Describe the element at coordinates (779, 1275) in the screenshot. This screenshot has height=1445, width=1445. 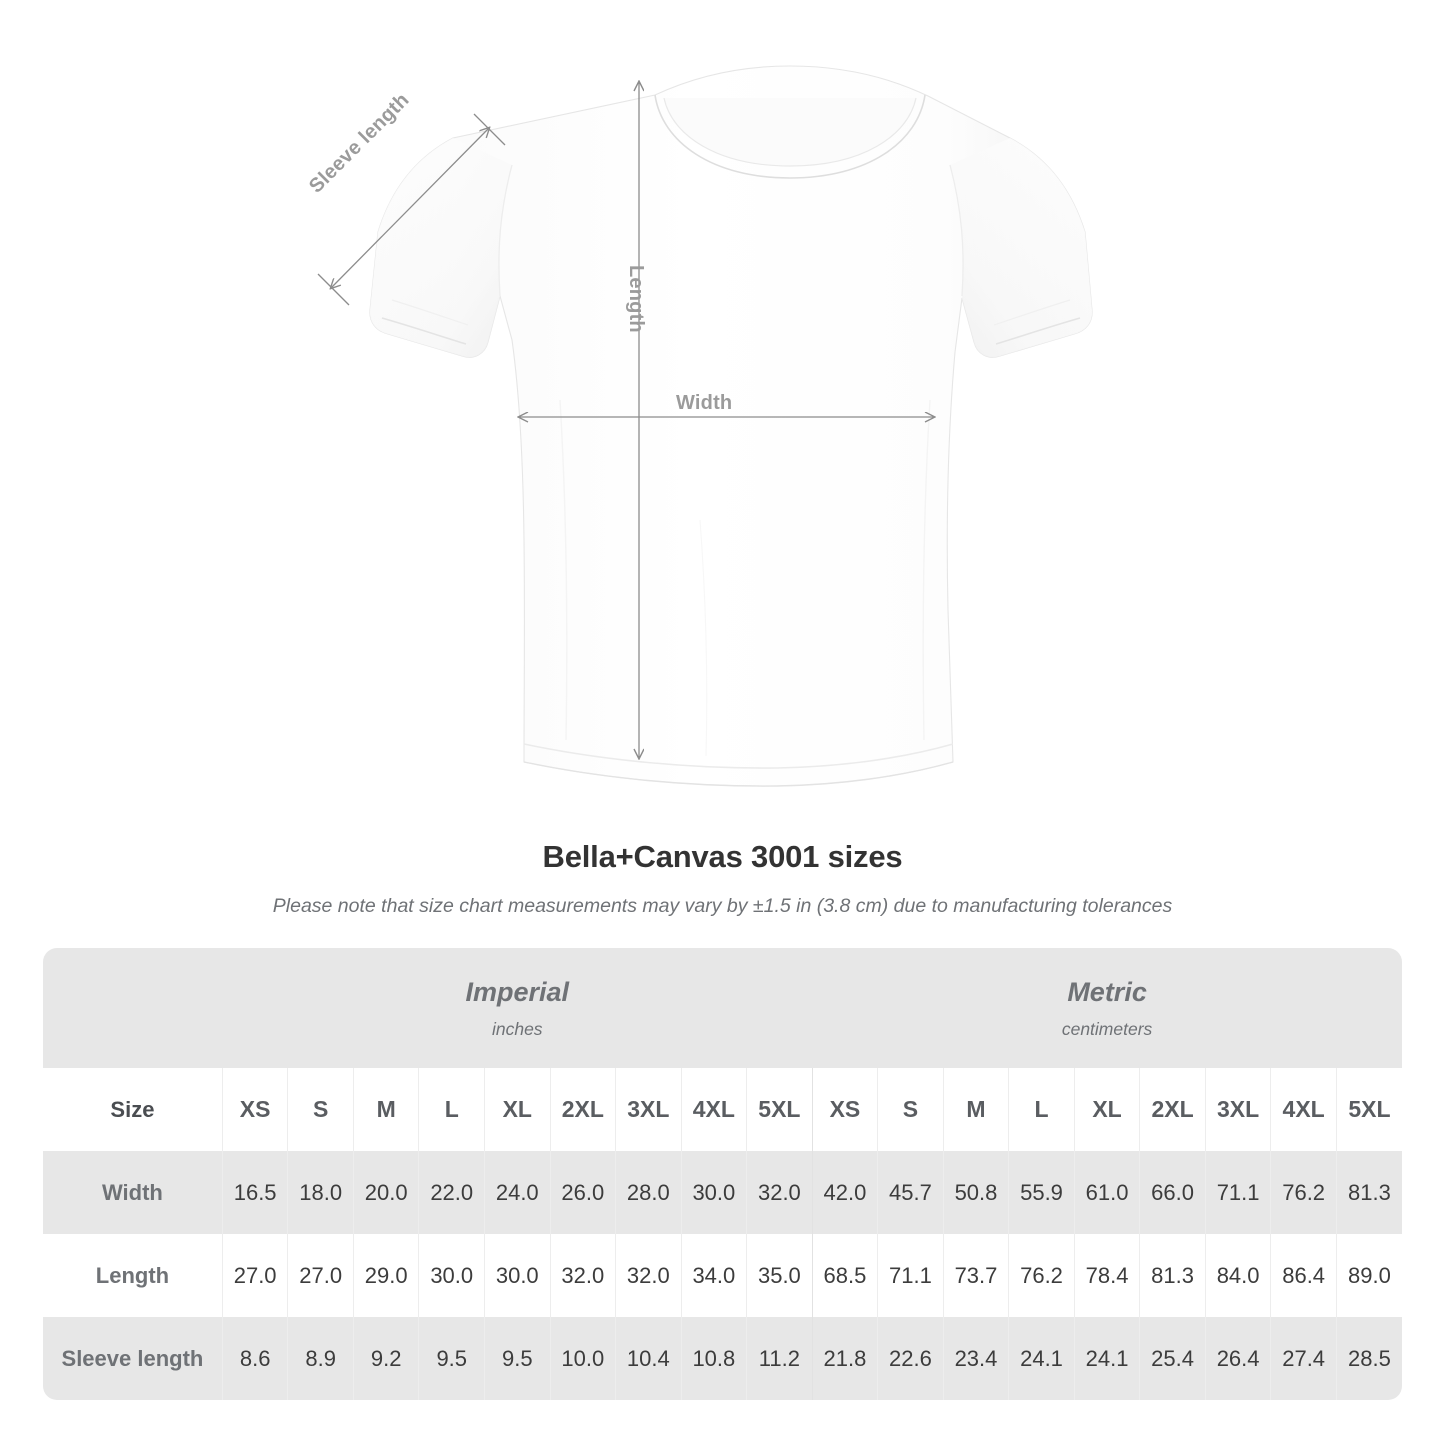
I see `measurement-cell: 35.0` at that location.